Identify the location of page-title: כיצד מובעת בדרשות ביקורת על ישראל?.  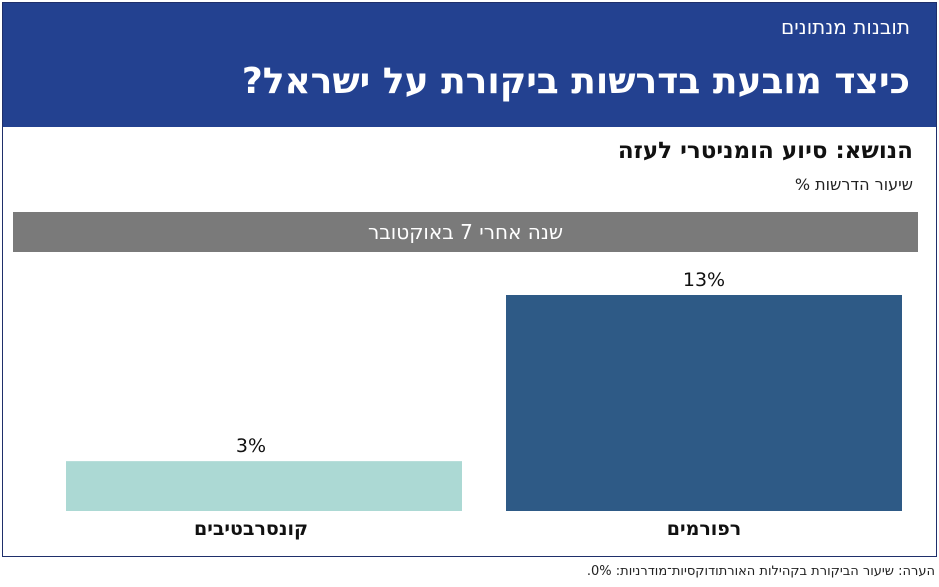
(575, 81).